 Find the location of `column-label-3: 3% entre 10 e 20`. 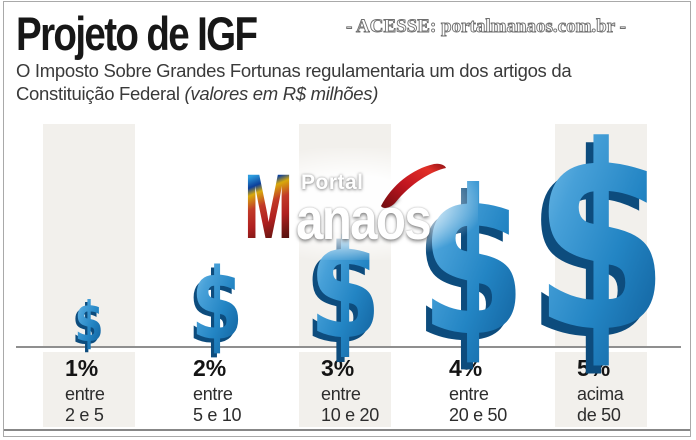

column-label-3: 3% entre 10 e 20 is located at coordinates (345, 391).